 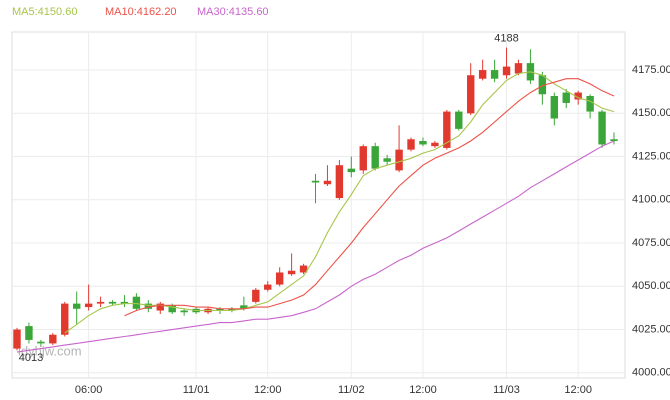 I want to click on x-tick-label: 11/03, so click(x=506, y=390).